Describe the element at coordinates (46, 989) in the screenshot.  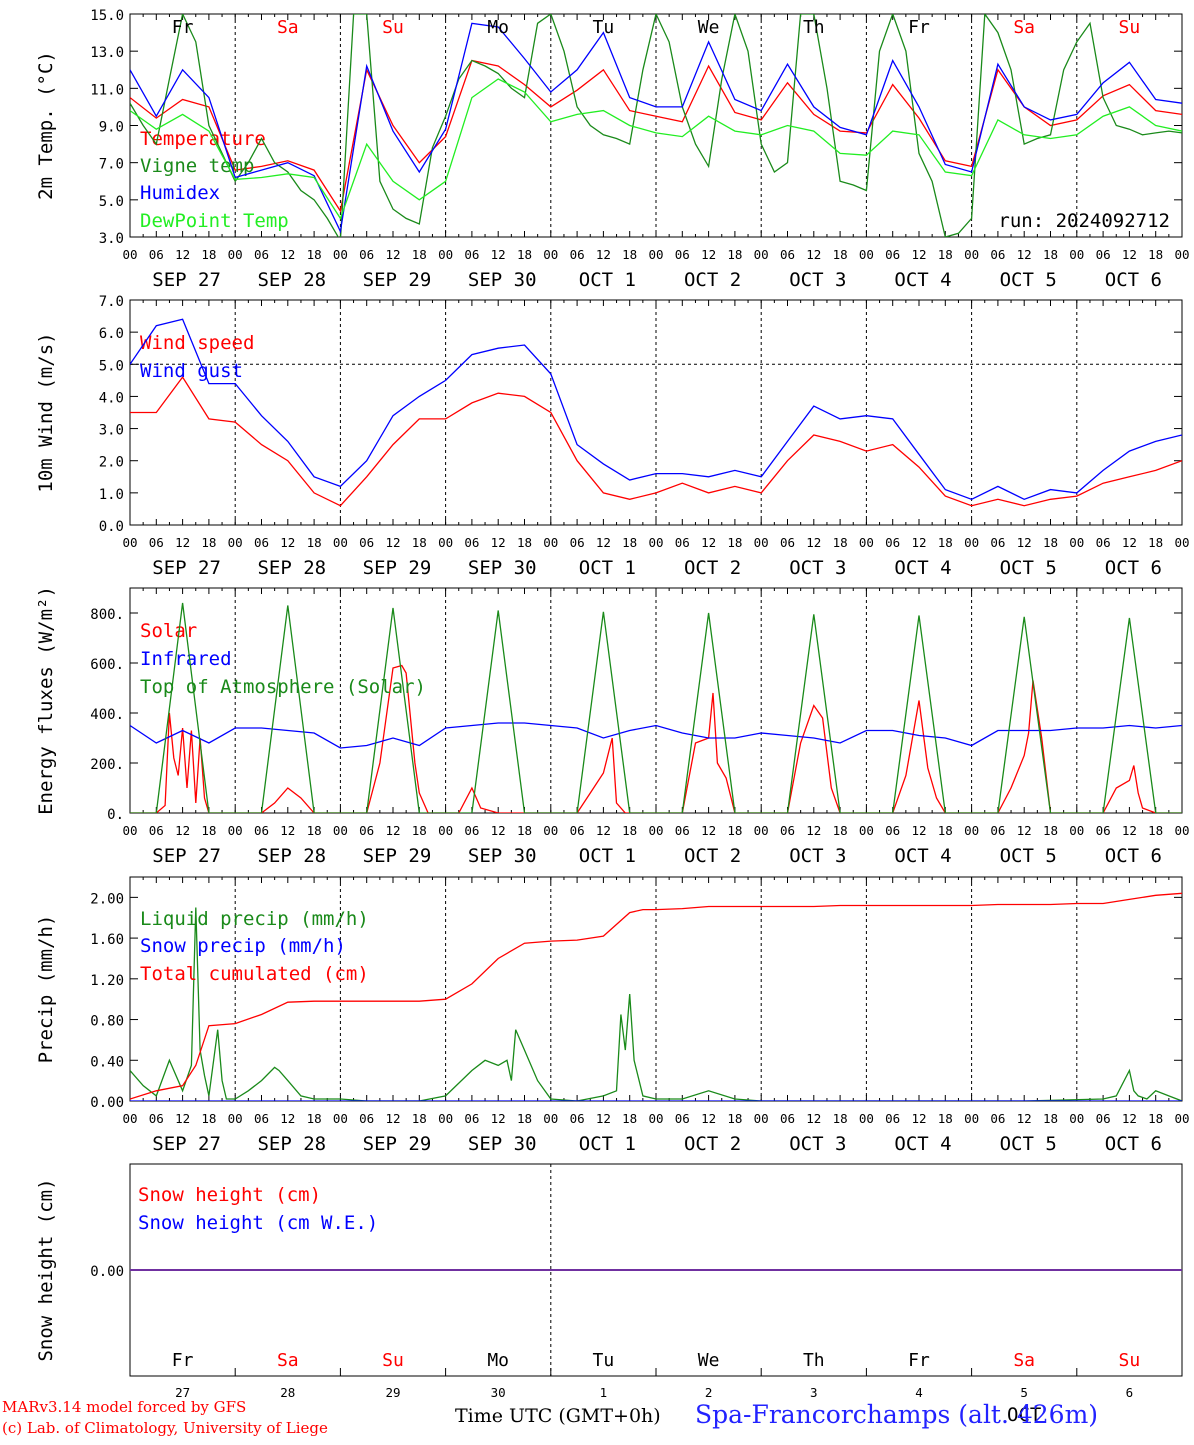
I see `y-axis-label: Precip (mm/h)` at that location.